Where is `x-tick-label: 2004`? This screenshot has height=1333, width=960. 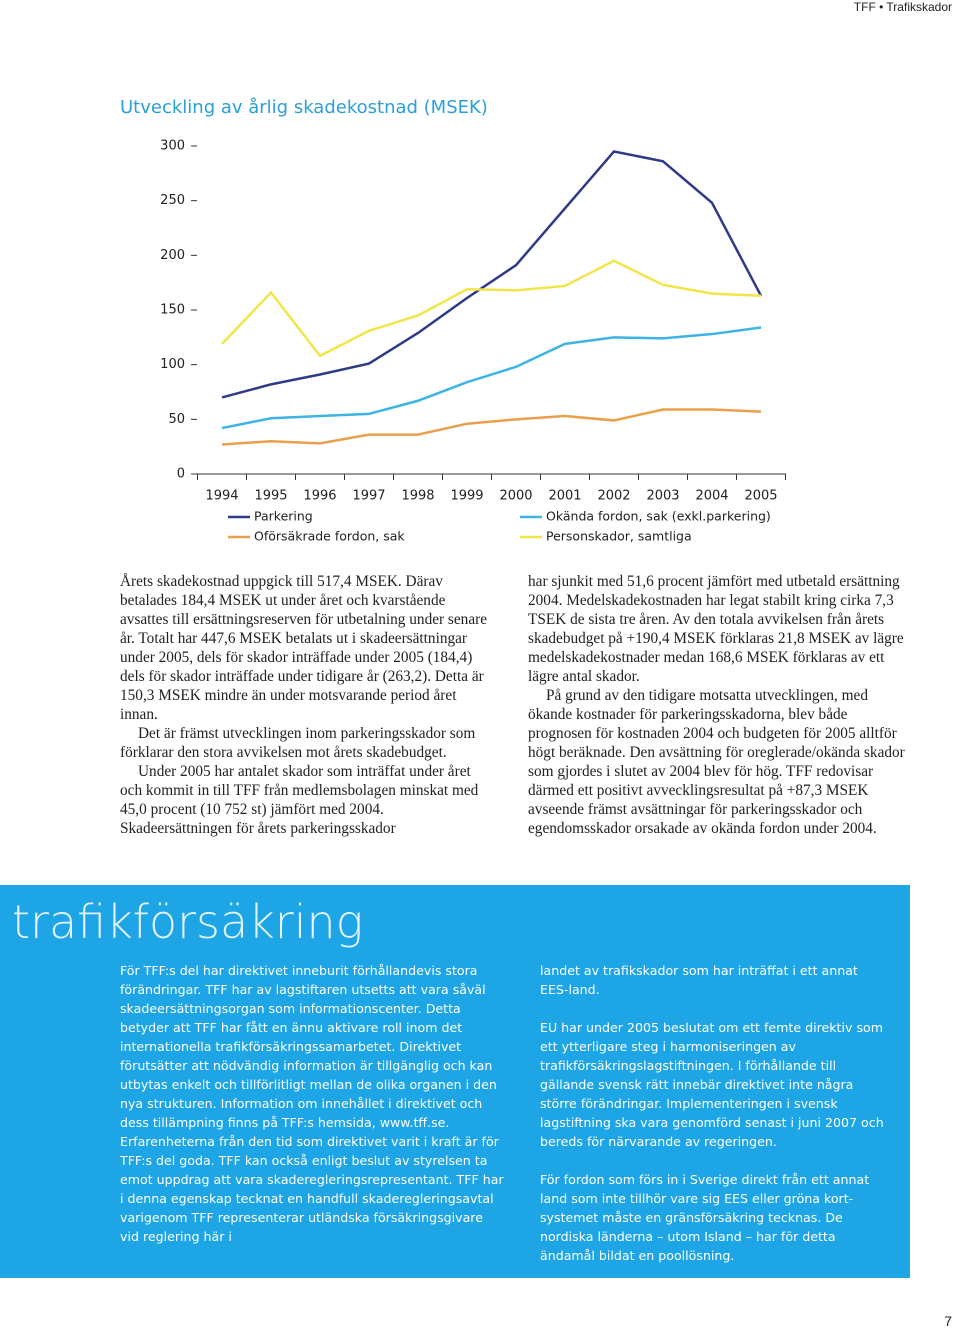
x-tick-label: 2004 is located at coordinates (711, 496).